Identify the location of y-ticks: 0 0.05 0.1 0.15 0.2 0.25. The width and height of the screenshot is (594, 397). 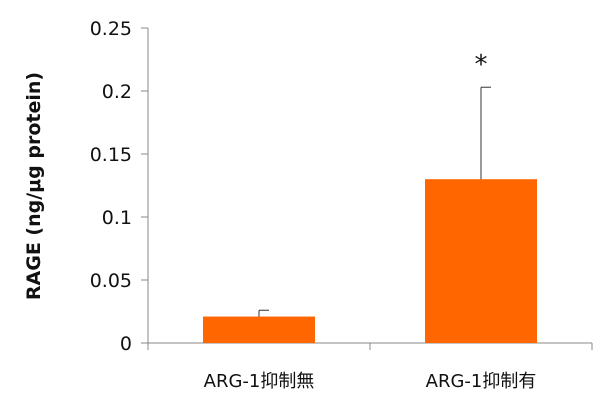
(119, 186).